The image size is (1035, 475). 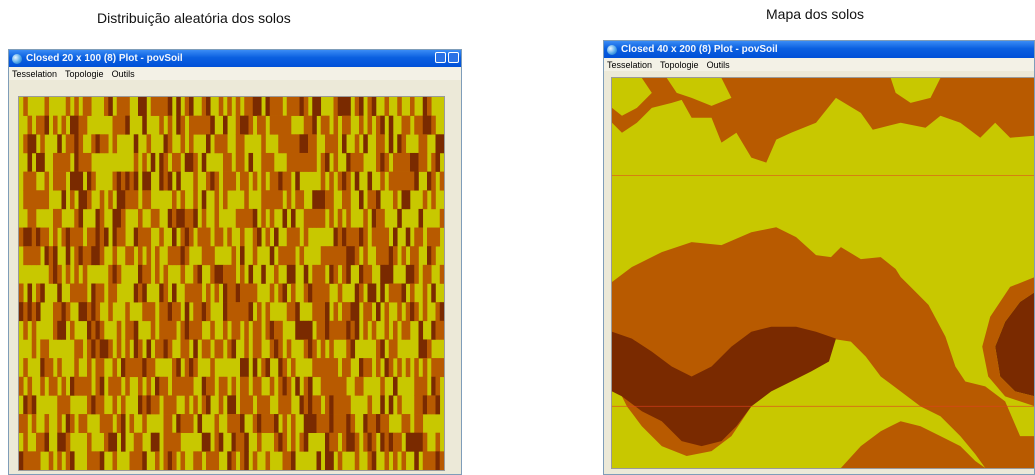 I want to click on soil-region-top-yellow, so click(x=632, y=97).